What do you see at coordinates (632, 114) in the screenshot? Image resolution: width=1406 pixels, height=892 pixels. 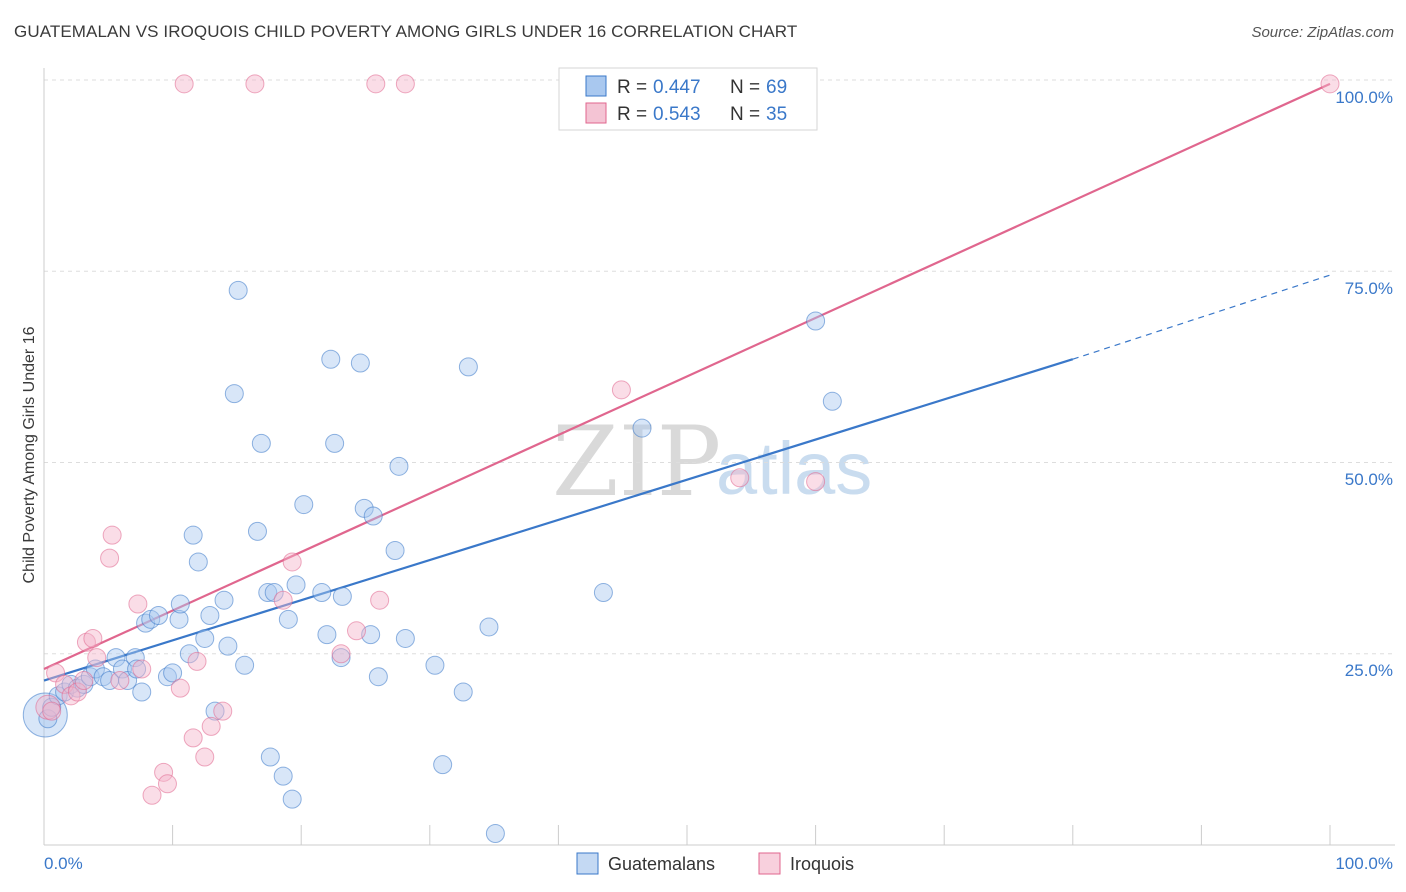 I see `legend-r-label-1: R =` at bounding box center [632, 114].